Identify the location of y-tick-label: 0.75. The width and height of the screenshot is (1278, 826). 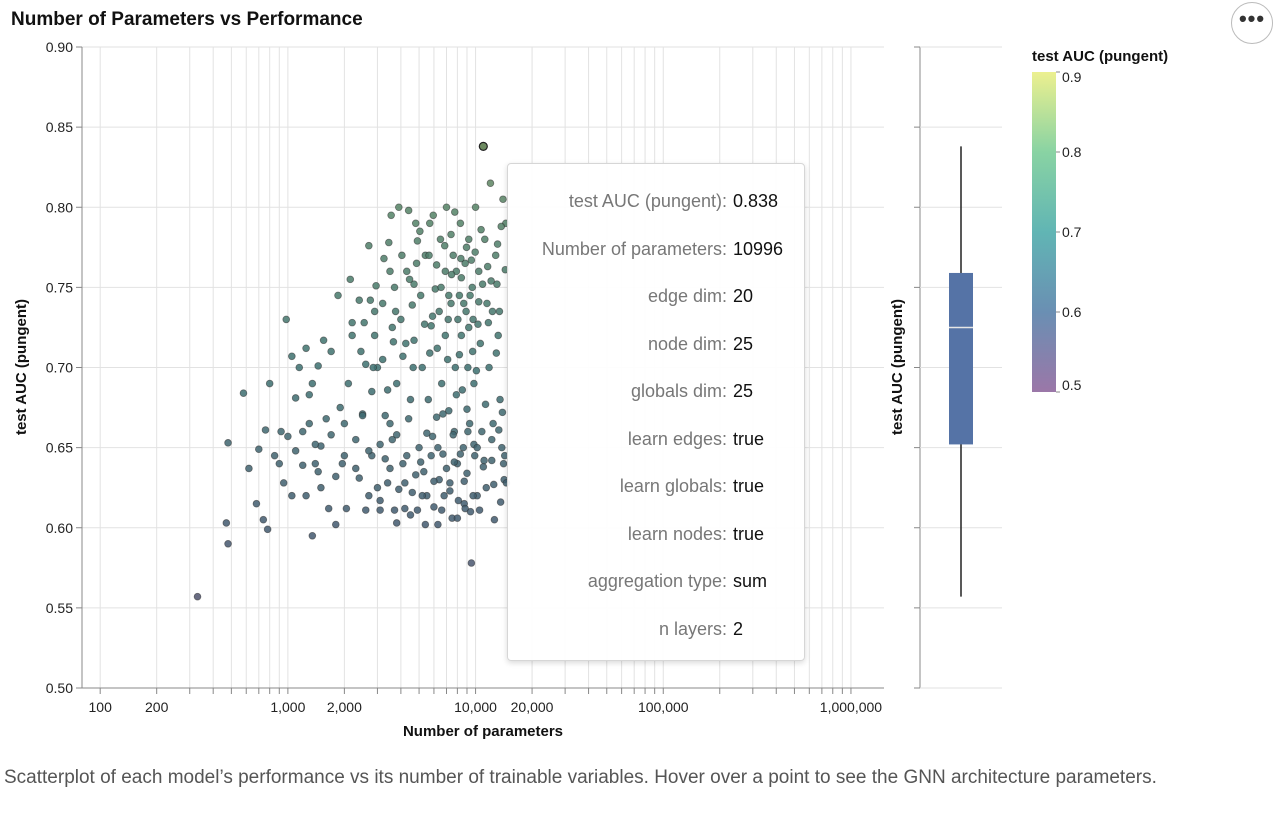
(59, 287).